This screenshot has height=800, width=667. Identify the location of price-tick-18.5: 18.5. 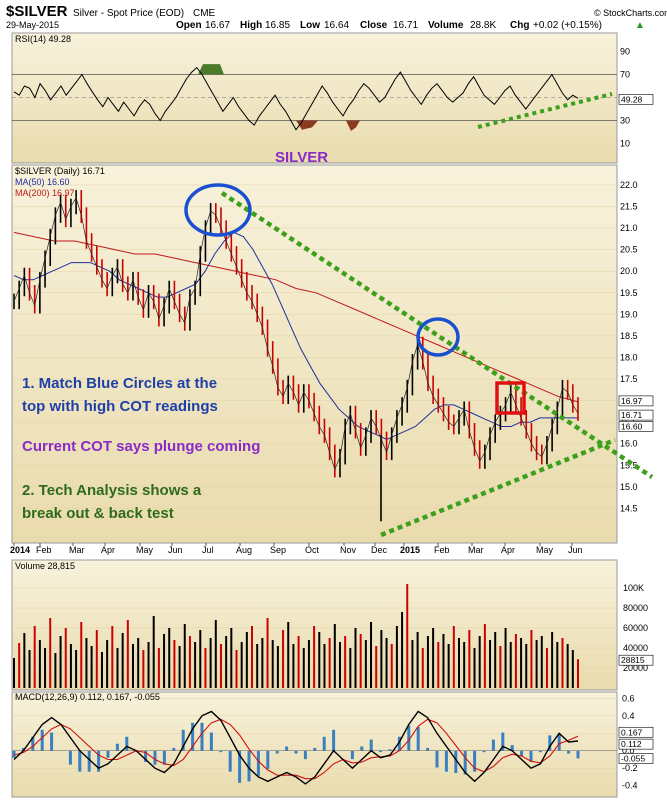
(629, 336).